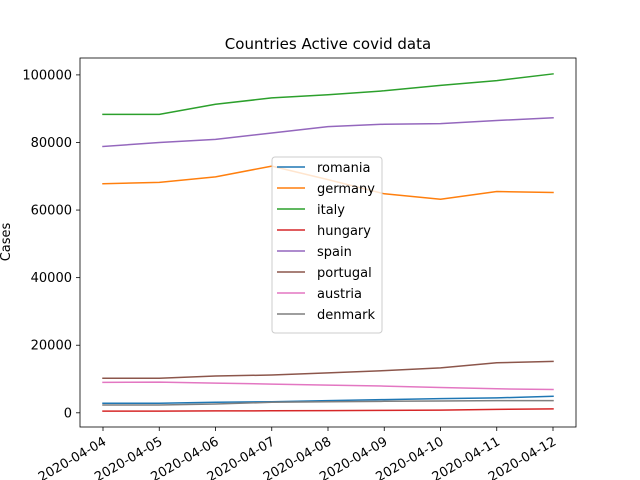 The height and width of the screenshot is (480, 640). I want to click on y-tick-label: 0, so click(68, 413).